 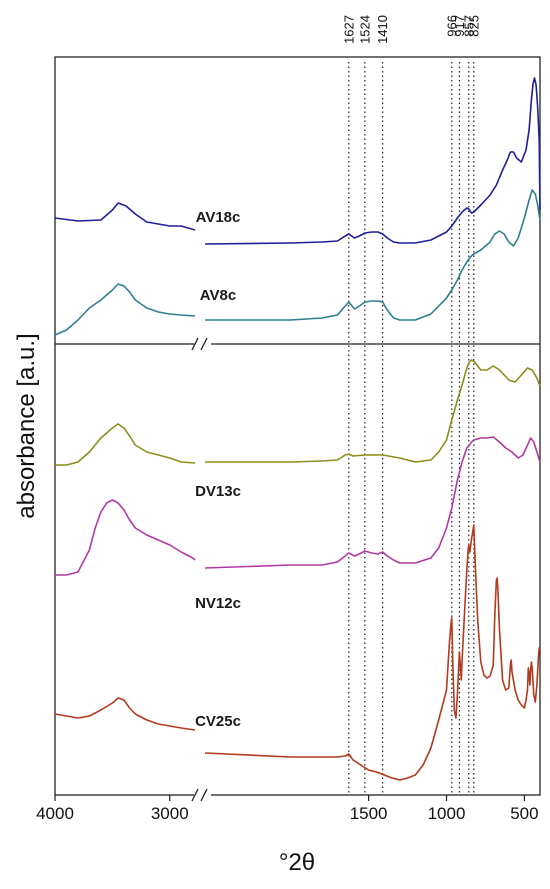 What do you see at coordinates (218, 217) in the screenshot?
I see `sample-label-AV18c: AV18c` at bounding box center [218, 217].